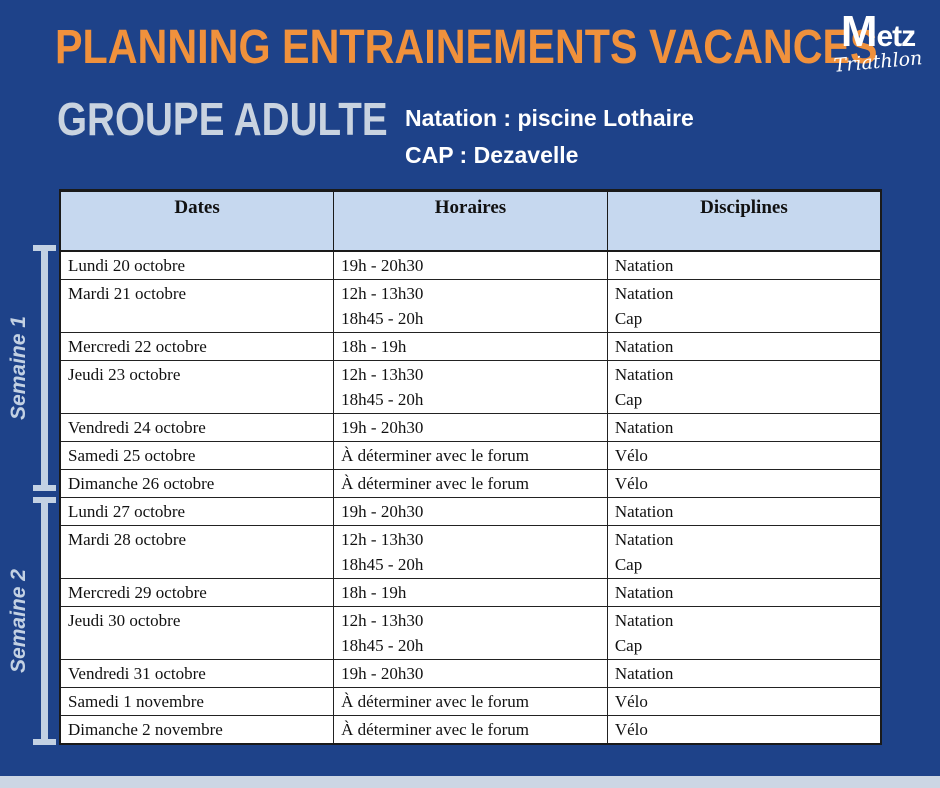 The width and height of the screenshot is (940, 788). What do you see at coordinates (492, 155) in the screenshot?
I see `cap-location: CAP : Dezavelle` at bounding box center [492, 155].